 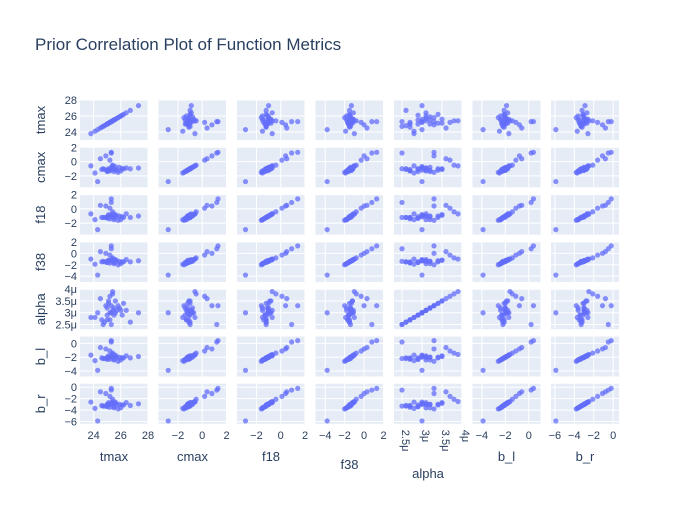 I want to click on cell-cmax-vs-f18, so click(x=271, y=167).